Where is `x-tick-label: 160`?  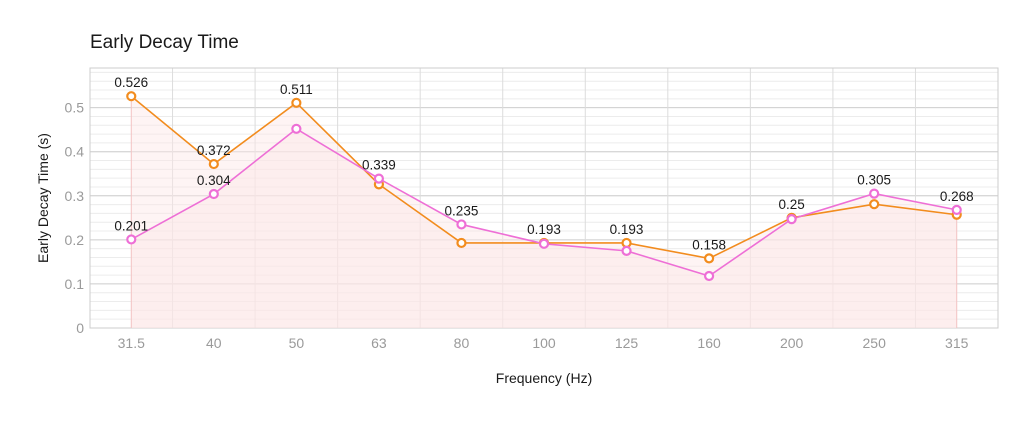
x-tick-label: 160 is located at coordinates (709, 343).